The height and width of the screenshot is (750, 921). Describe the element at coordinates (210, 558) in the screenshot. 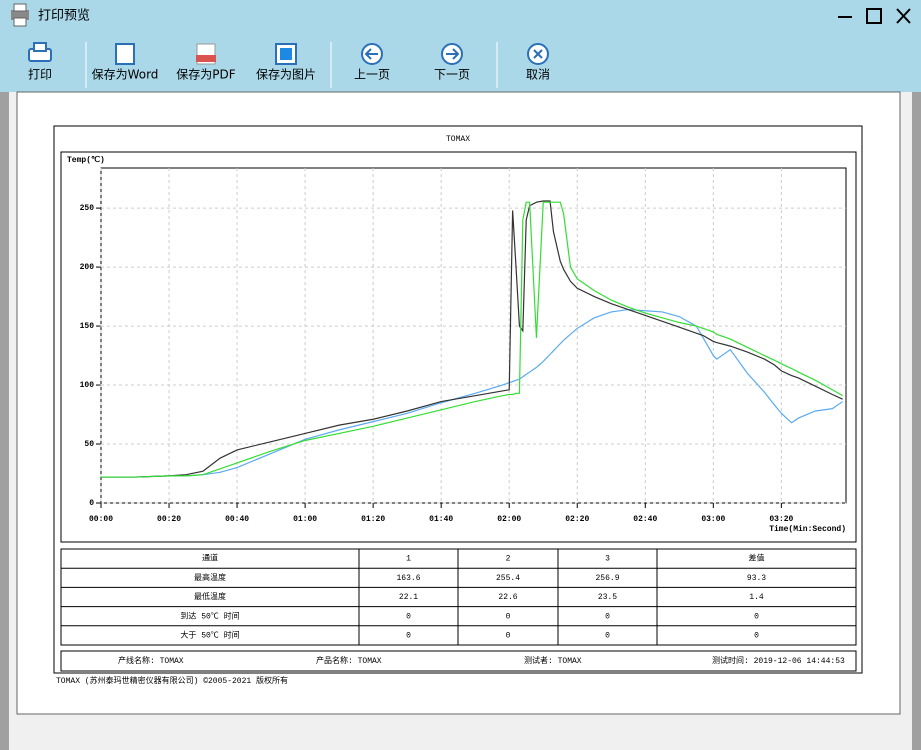

I see `table-cell: 通道` at that location.